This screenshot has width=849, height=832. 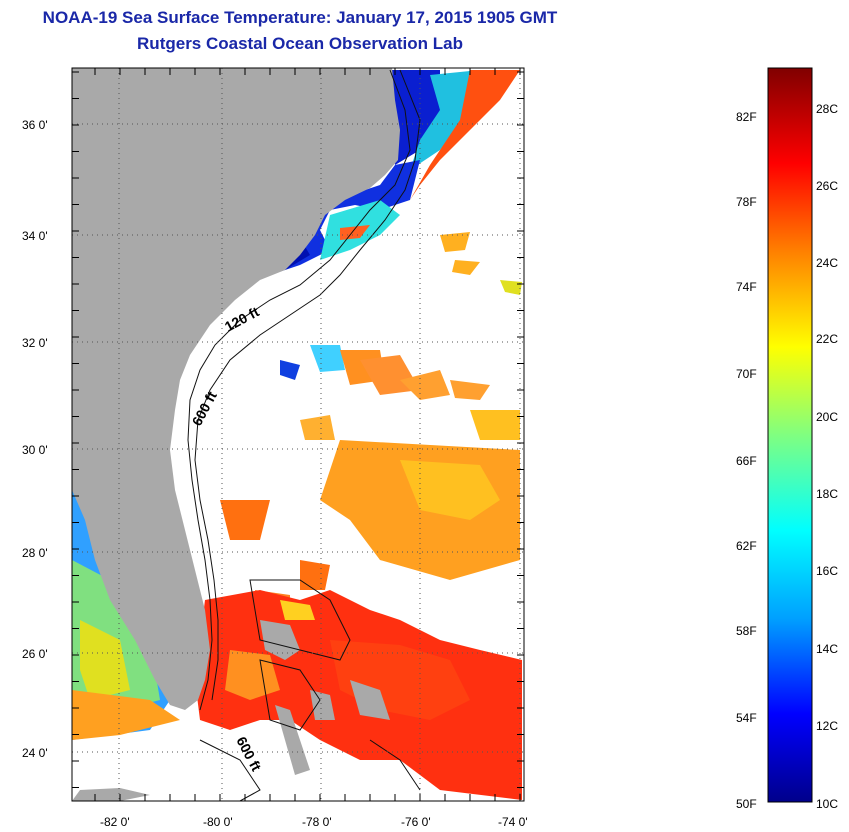 What do you see at coordinates (827, 109) in the screenshot?
I see `cbar-c-28: 28C` at bounding box center [827, 109].